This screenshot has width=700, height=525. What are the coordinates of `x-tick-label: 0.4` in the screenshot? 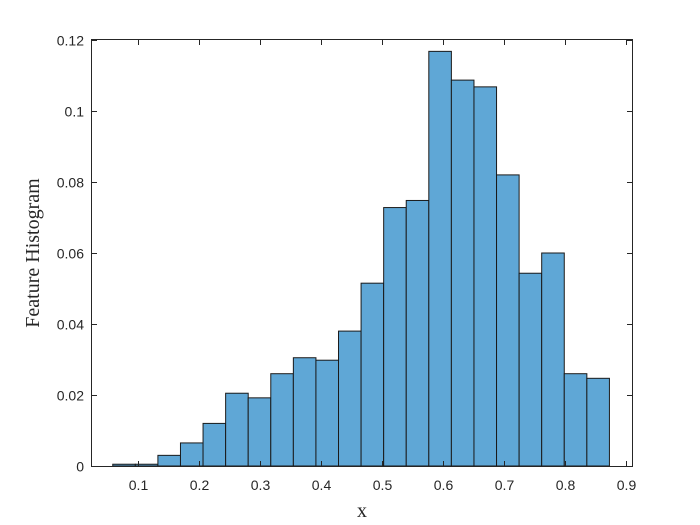 It's located at (322, 485).